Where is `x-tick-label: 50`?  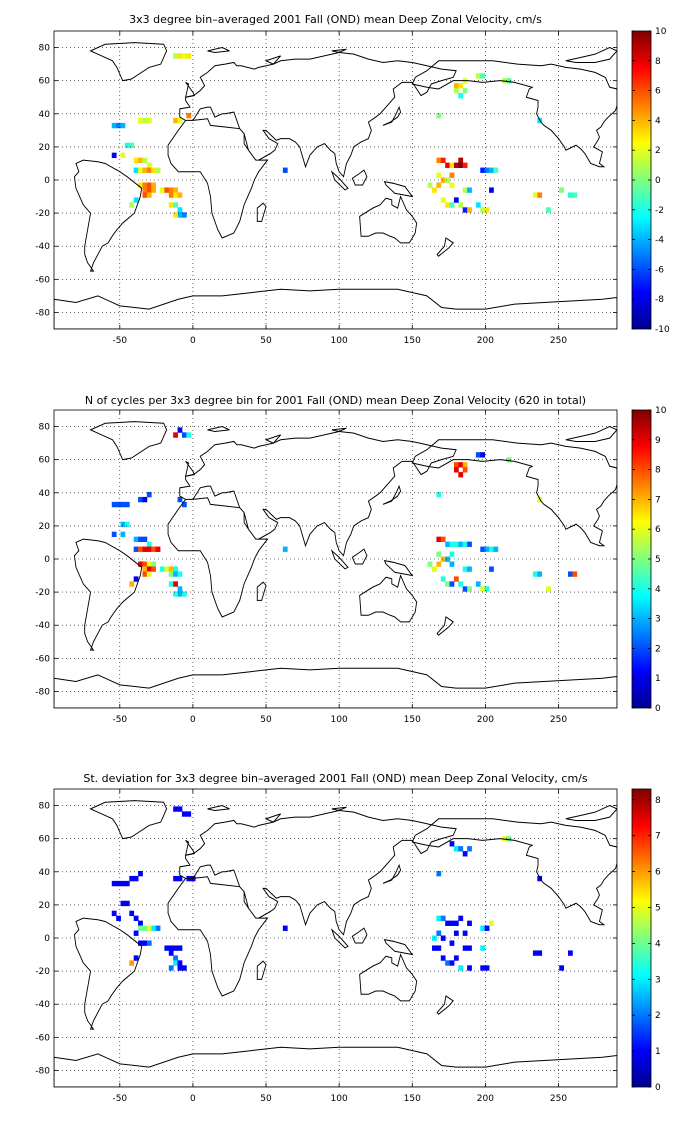 x-tick-label: 50 is located at coordinates (266, 1099).